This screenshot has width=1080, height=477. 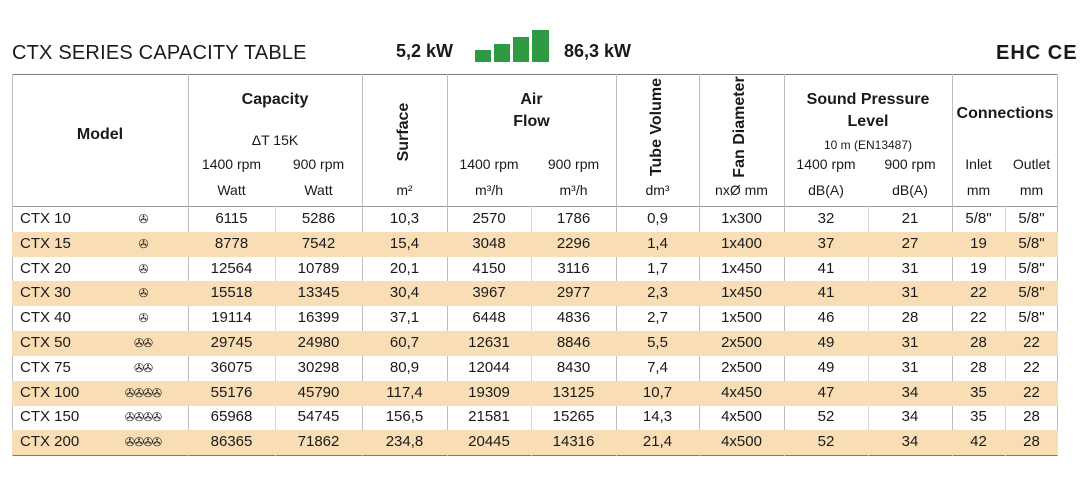 I want to click on certification-marks: EHC CE, so click(x=1037, y=53).